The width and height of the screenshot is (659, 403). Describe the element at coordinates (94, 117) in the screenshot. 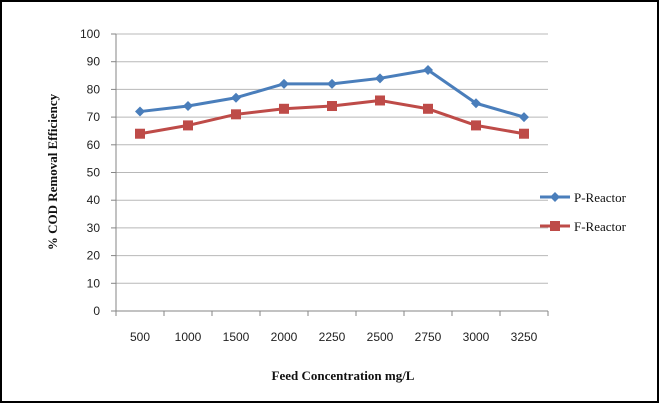

I see `y-tick-label: 70` at that location.